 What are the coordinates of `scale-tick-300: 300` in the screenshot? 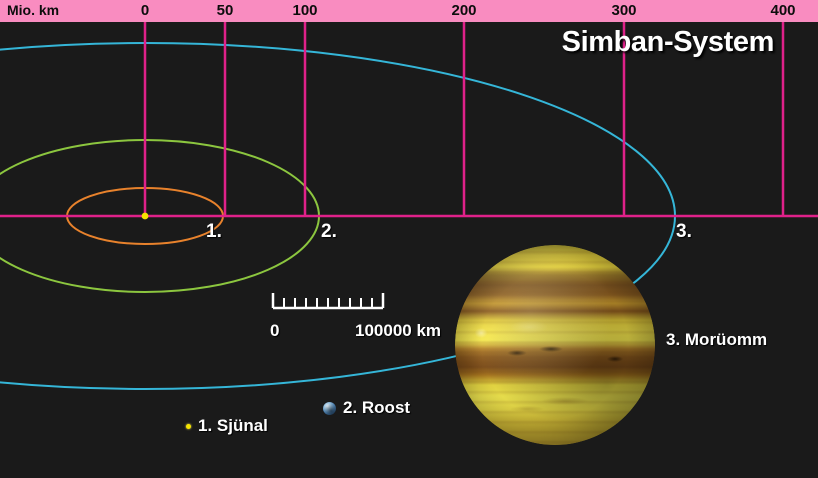 It's located at (624, 10).